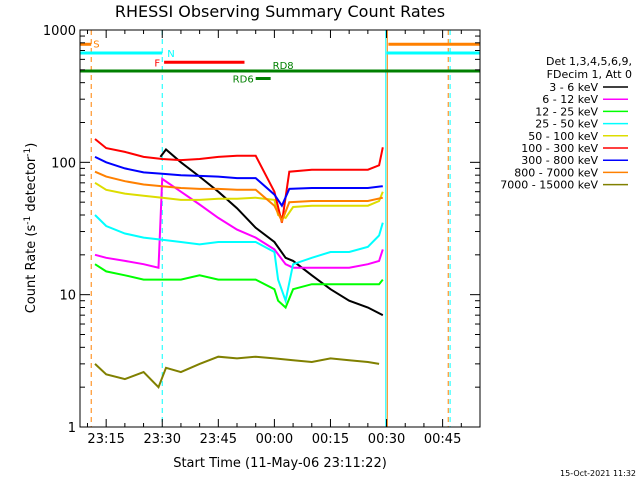 This screenshot has height=480, width=640. What do you see at coordinates (559, 148) in the screenshot?
I see `legend-label-5: 100 - 300 keV` at bounding box center [559, 148].